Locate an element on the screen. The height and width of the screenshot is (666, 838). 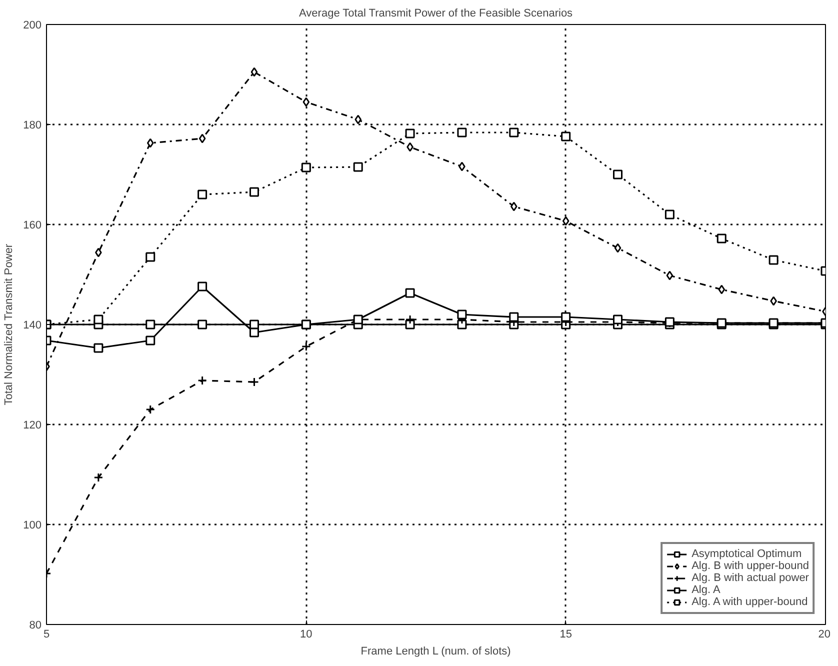
y-tick-label: 200 is located at coordinates (32, 26).